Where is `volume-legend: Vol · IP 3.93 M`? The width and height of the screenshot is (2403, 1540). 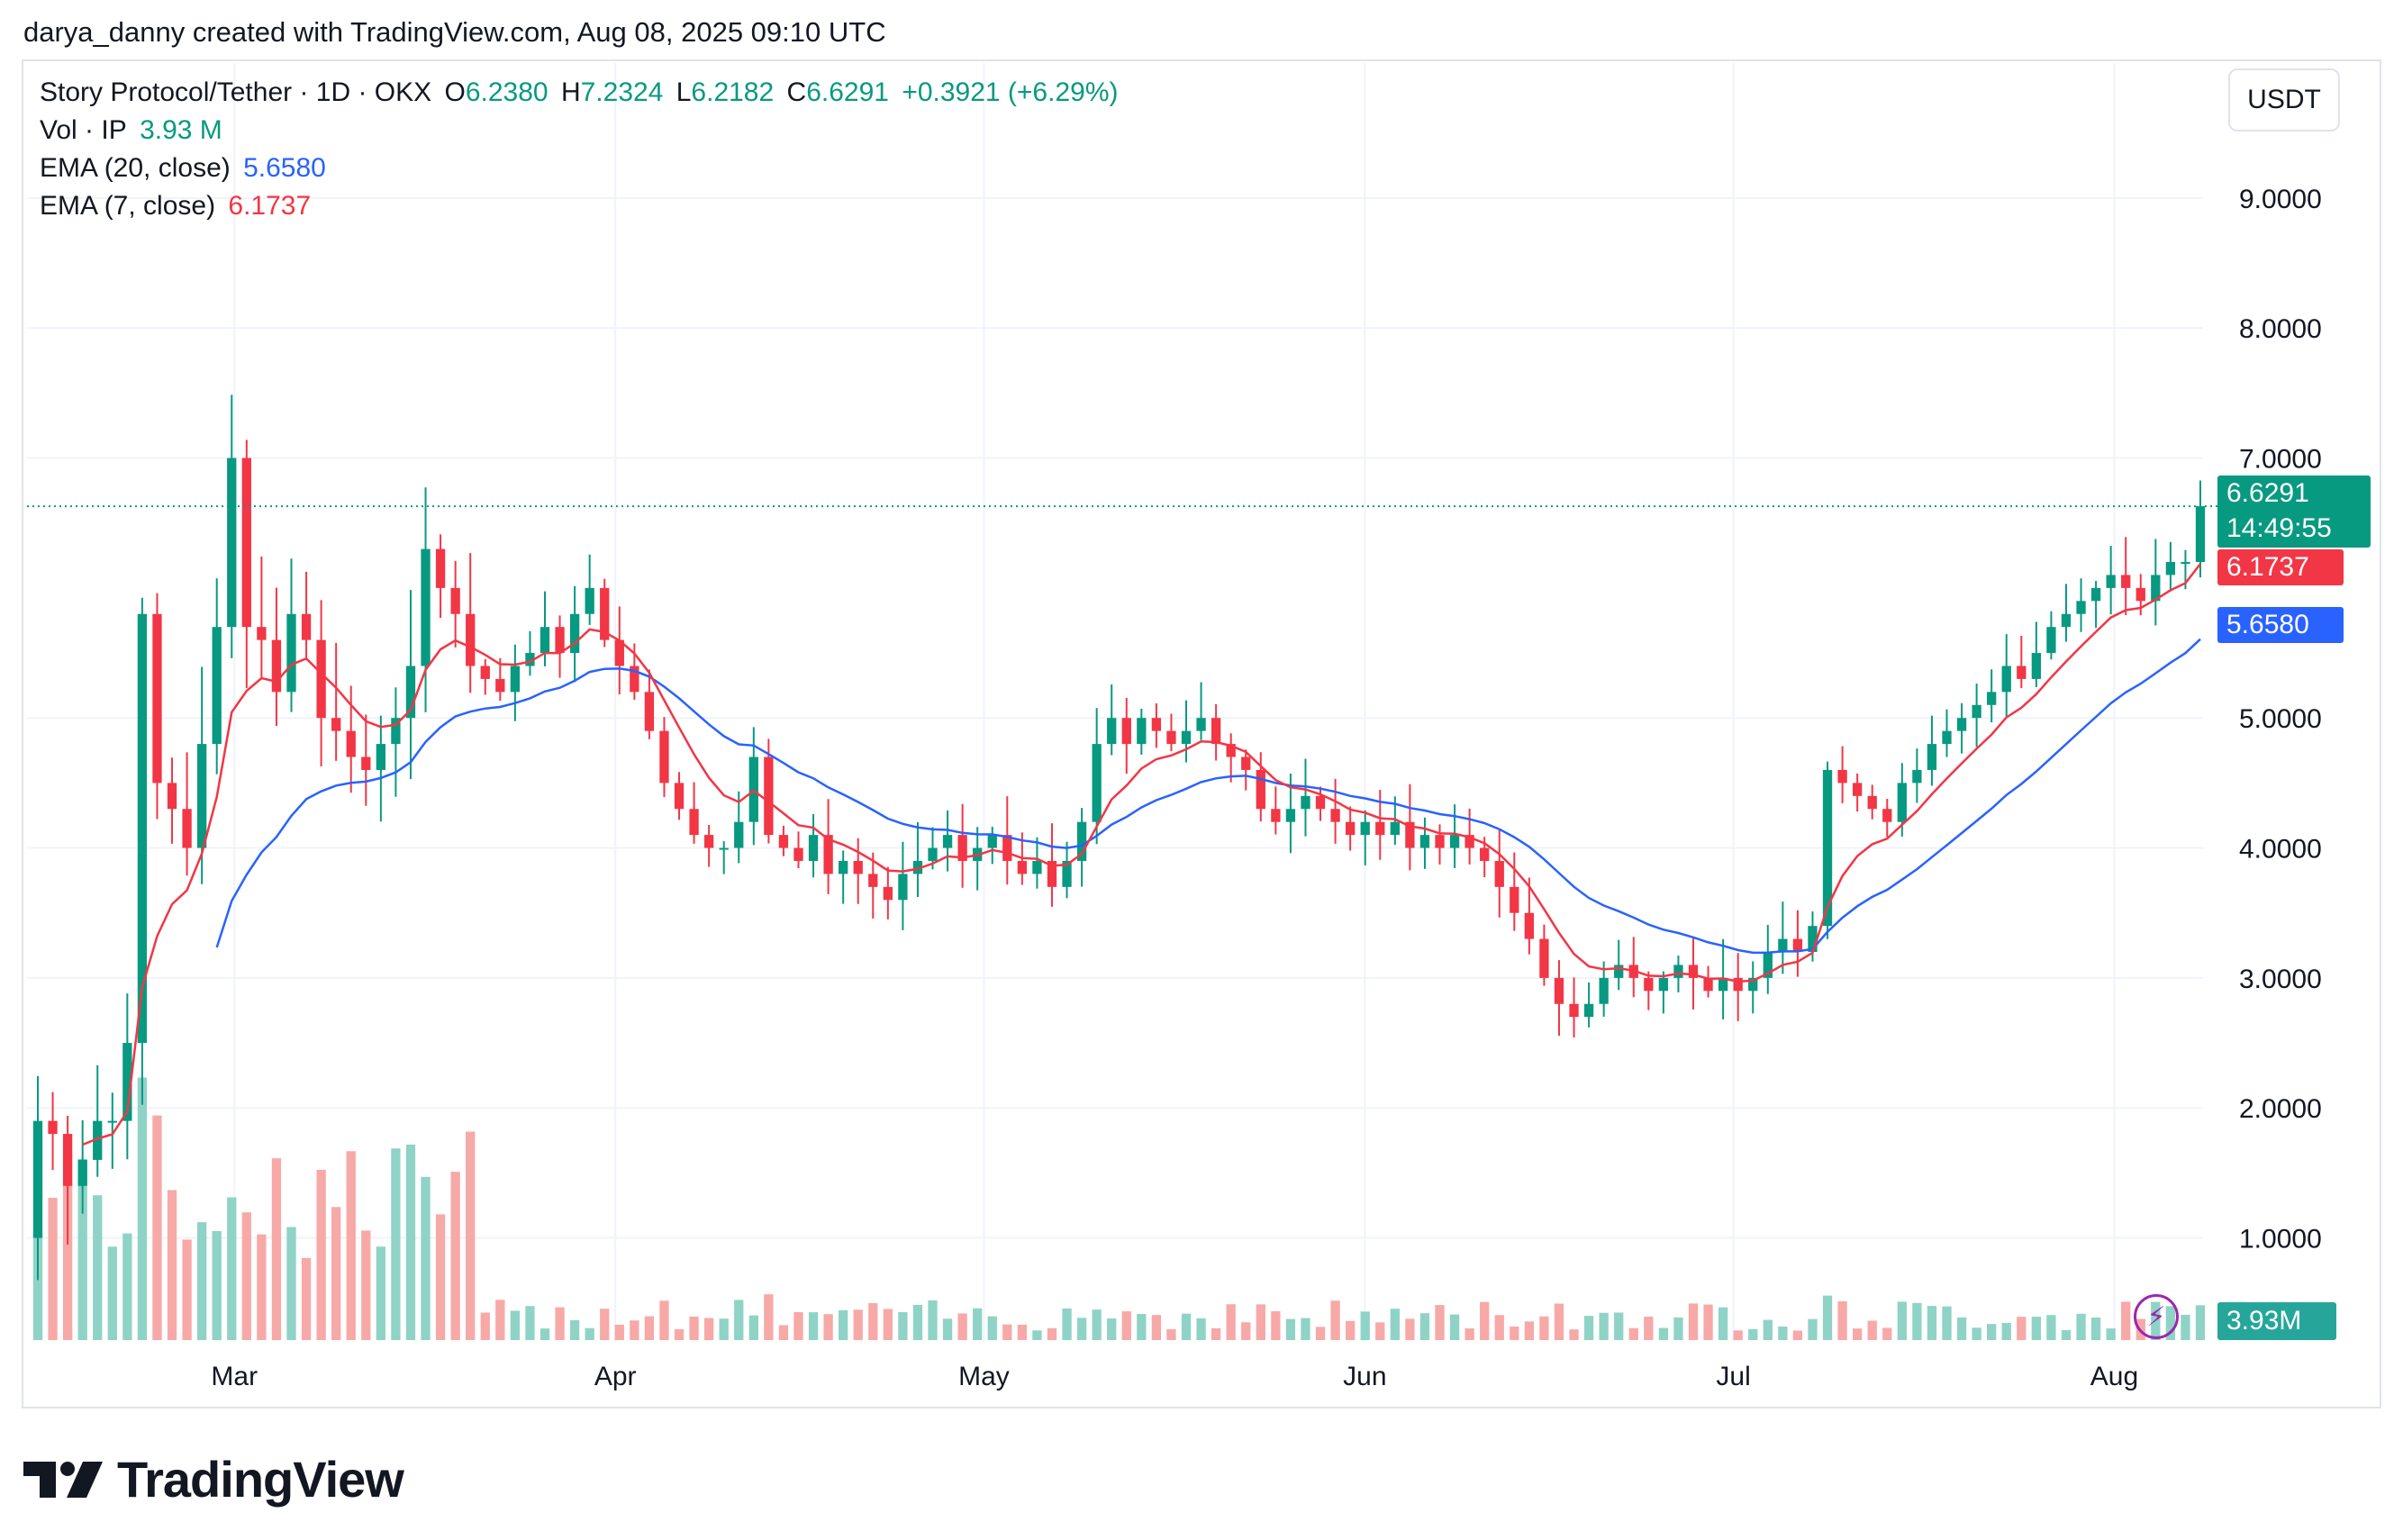
volume-legend: Vol · IP 3.93 M is located at coordinates (134, 130).